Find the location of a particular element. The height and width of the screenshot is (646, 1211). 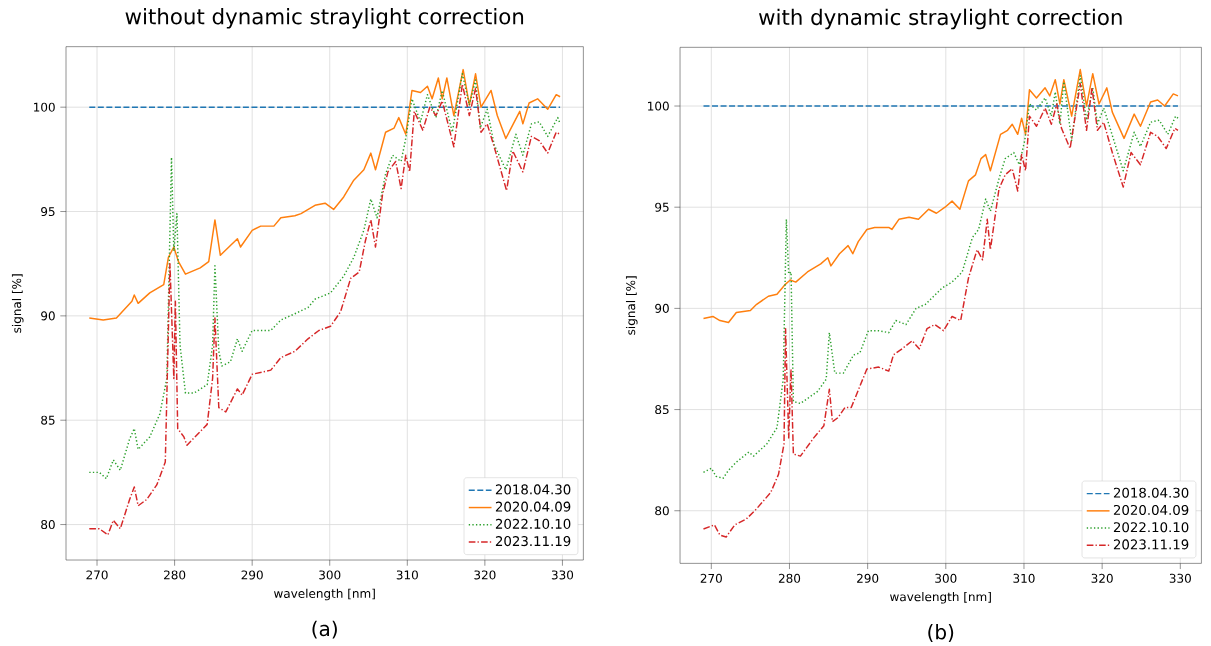

chart-title: without dynamic straylight correction is located at coordinates (324, 18).